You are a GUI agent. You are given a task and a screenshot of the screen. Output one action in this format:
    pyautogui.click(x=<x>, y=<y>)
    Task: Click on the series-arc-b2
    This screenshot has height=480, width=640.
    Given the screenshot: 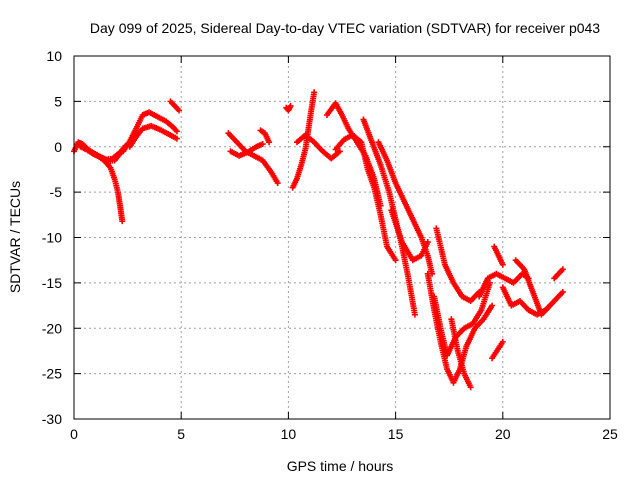 What is the action you would take?
    pyautogui.click(x=153, y=136)
    